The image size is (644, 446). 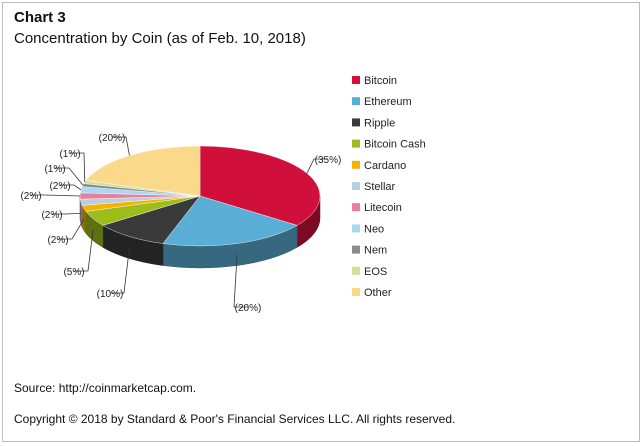 I want to click on legend-swatch-bitcoin, so click(x=356, y=80).